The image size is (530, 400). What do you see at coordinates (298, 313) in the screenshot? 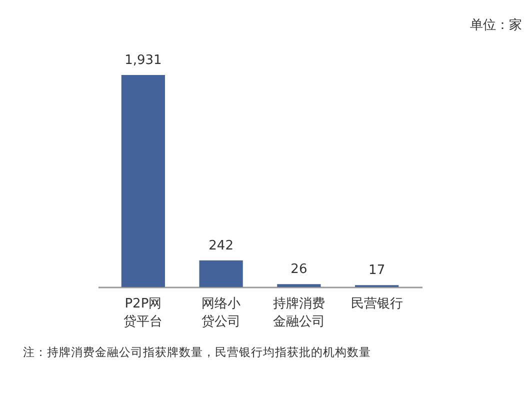
I see `x-tick-label: 持牌消费金融公司` at bounding box center [298, 313].